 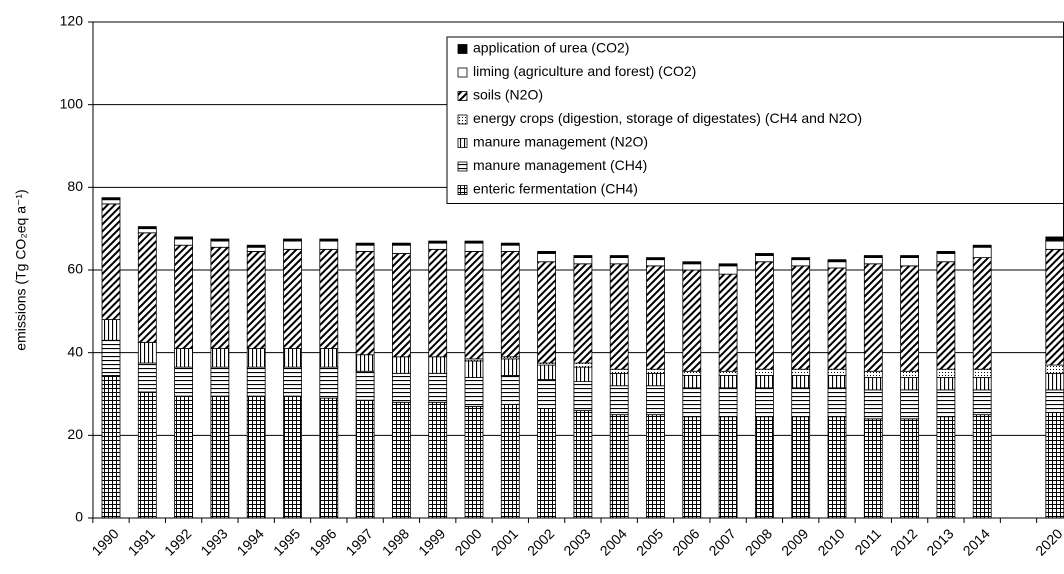 What do you see at coordinates (213, 541) in the screenshot?
I see `x-tick-label: 1993` at bounding box center [213, 541].